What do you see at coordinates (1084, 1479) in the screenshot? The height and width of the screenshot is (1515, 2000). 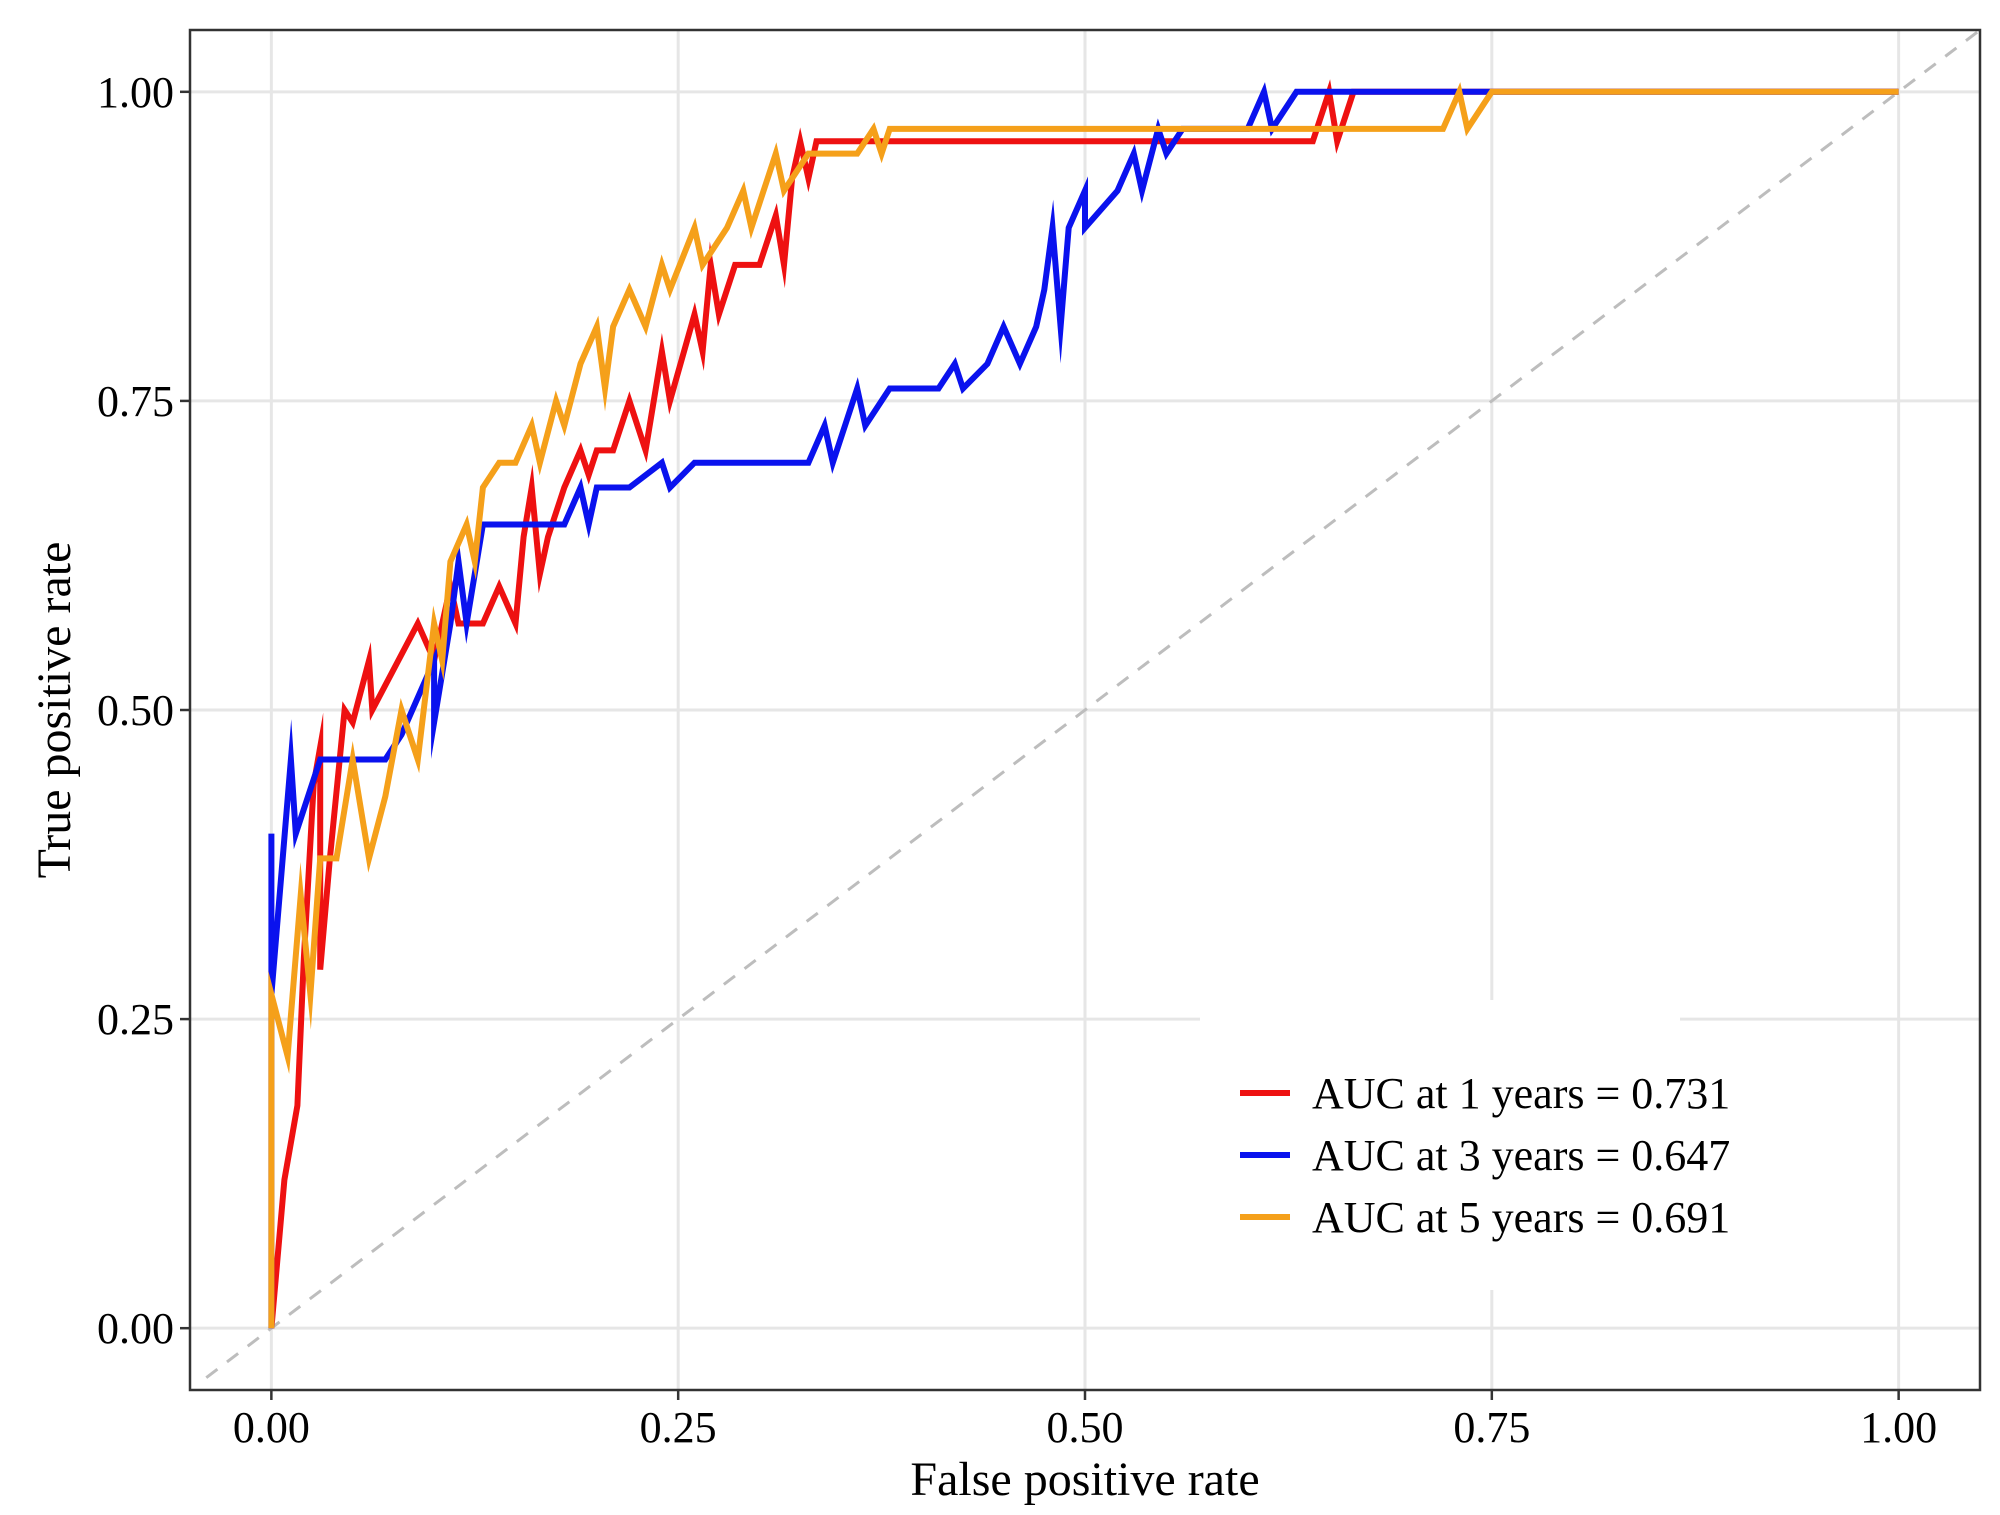 I see `x-axis-title: False positive rate` at bounding box center [1084, 1479].